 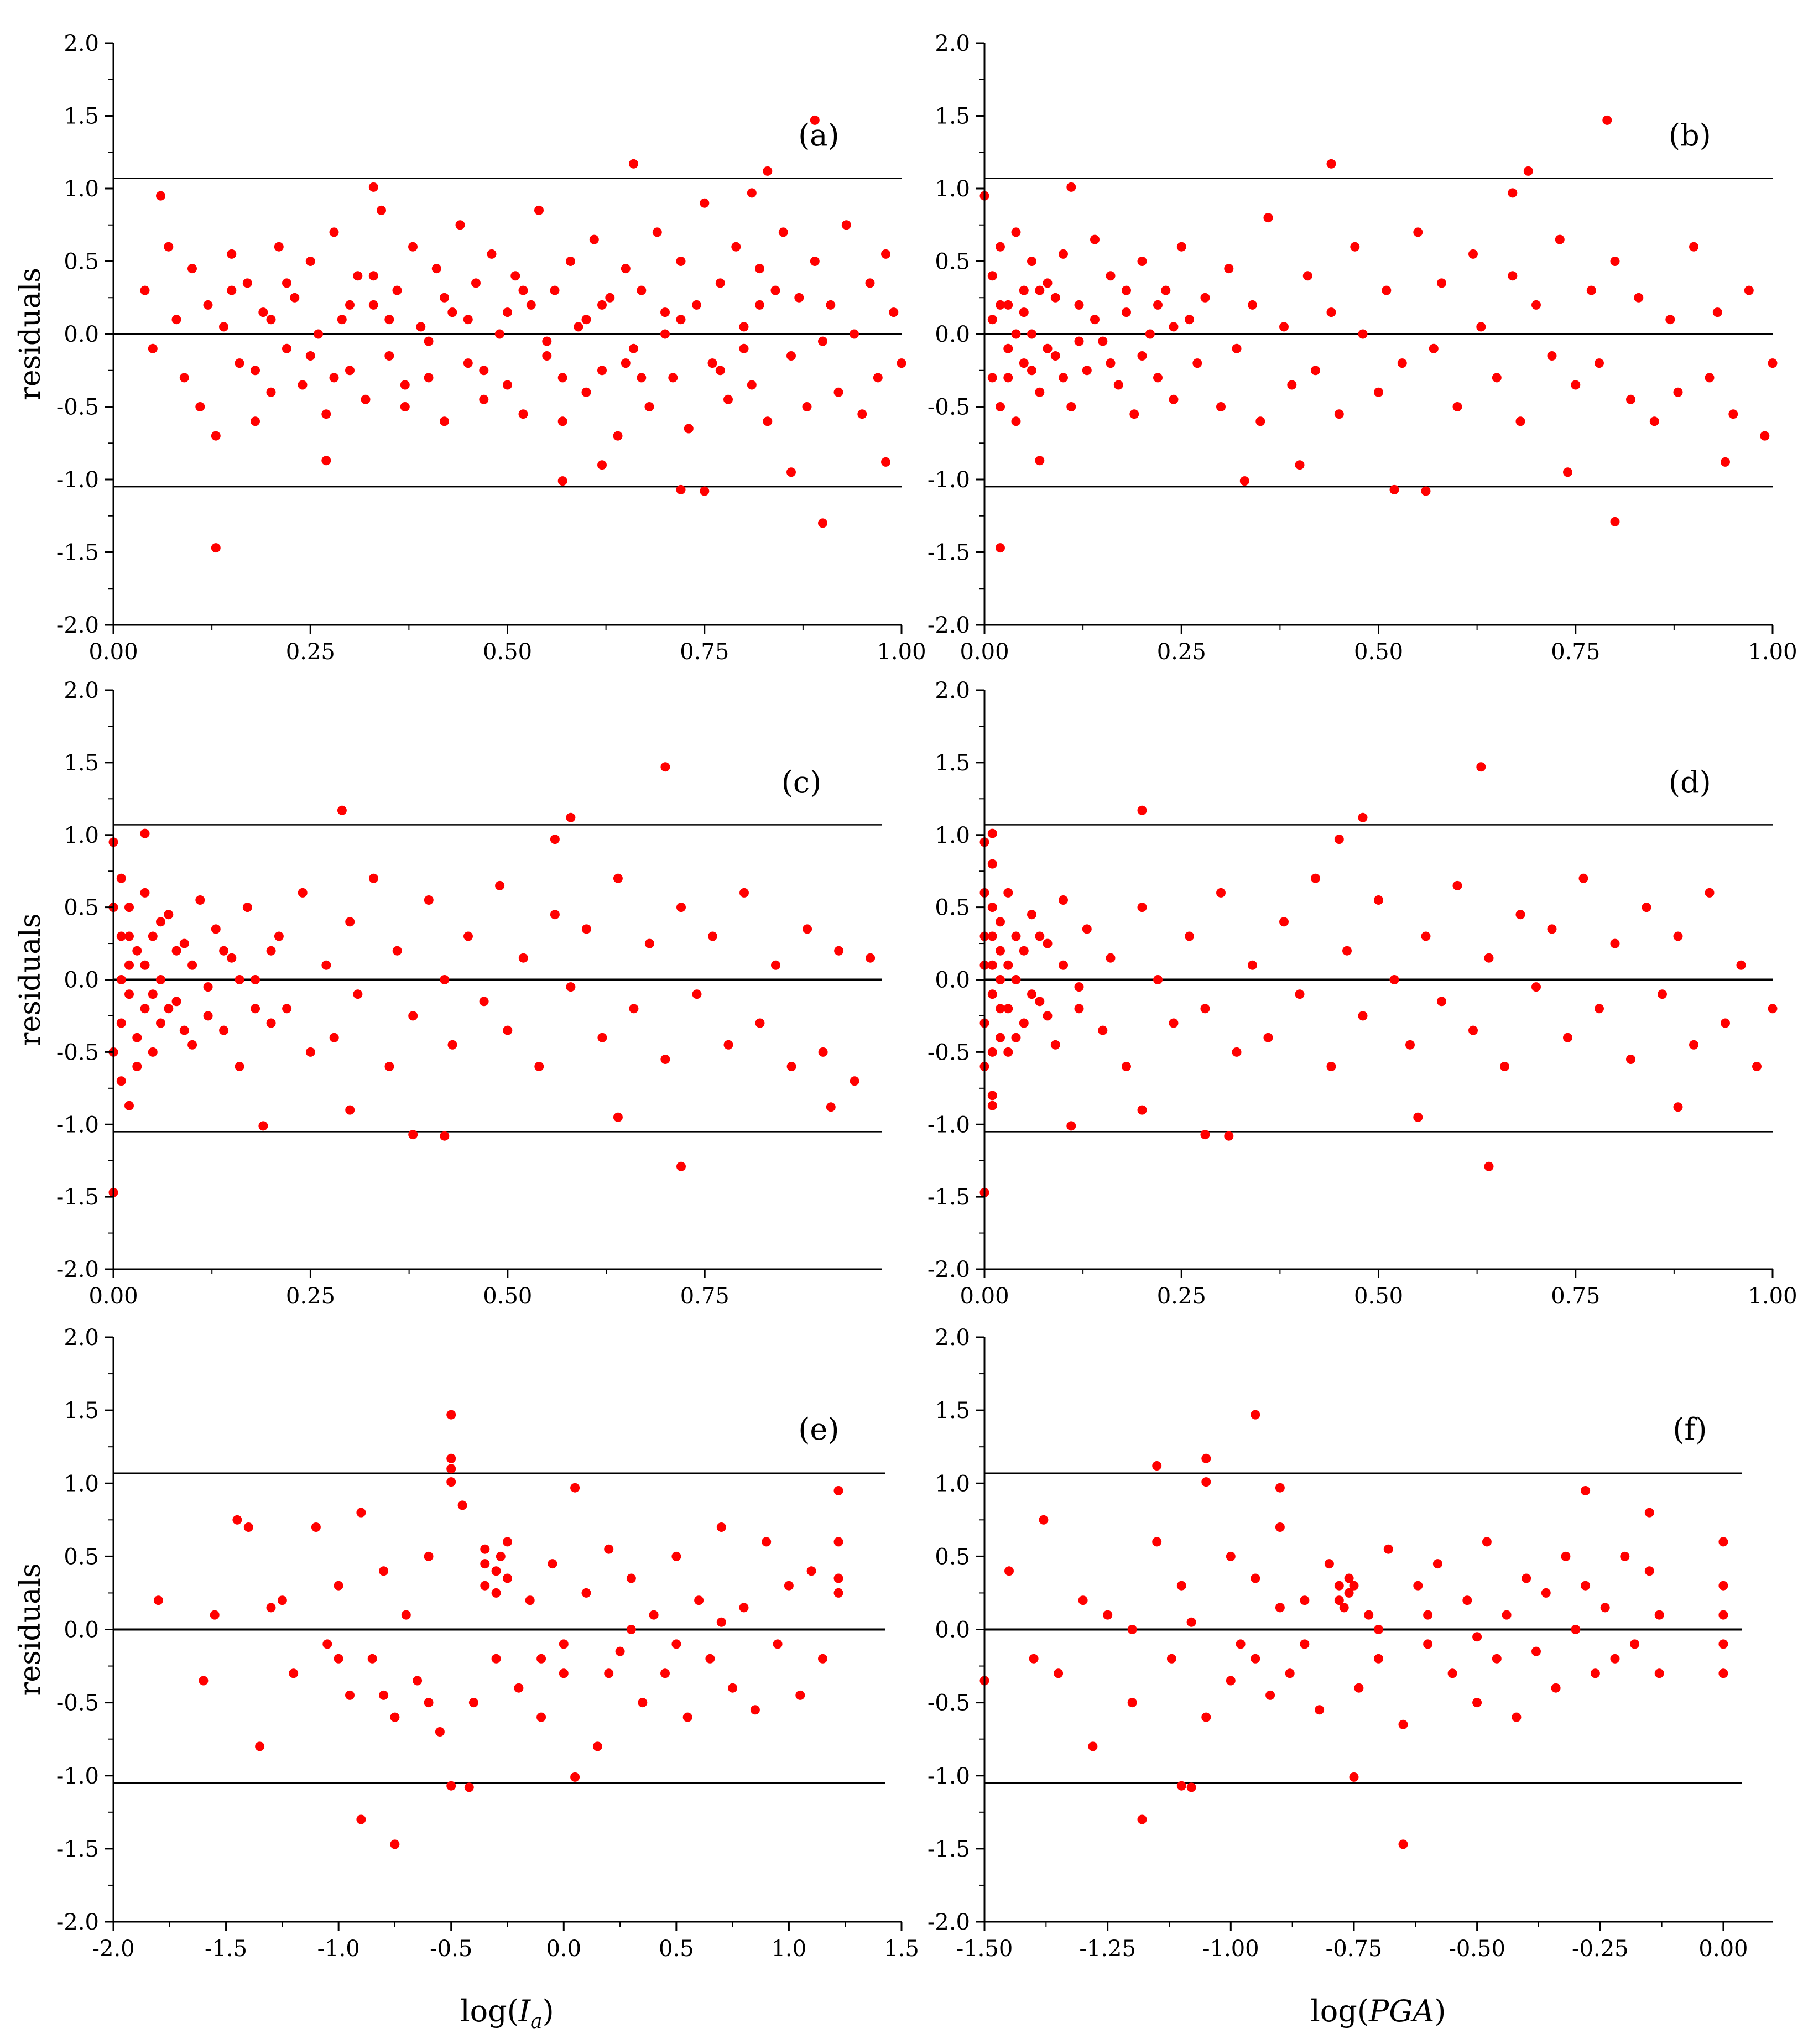 What do you see at coordinates (77, 407) in the screenshot?
I see `y-tick-label: -0.5` at bounding box center [77, 407].